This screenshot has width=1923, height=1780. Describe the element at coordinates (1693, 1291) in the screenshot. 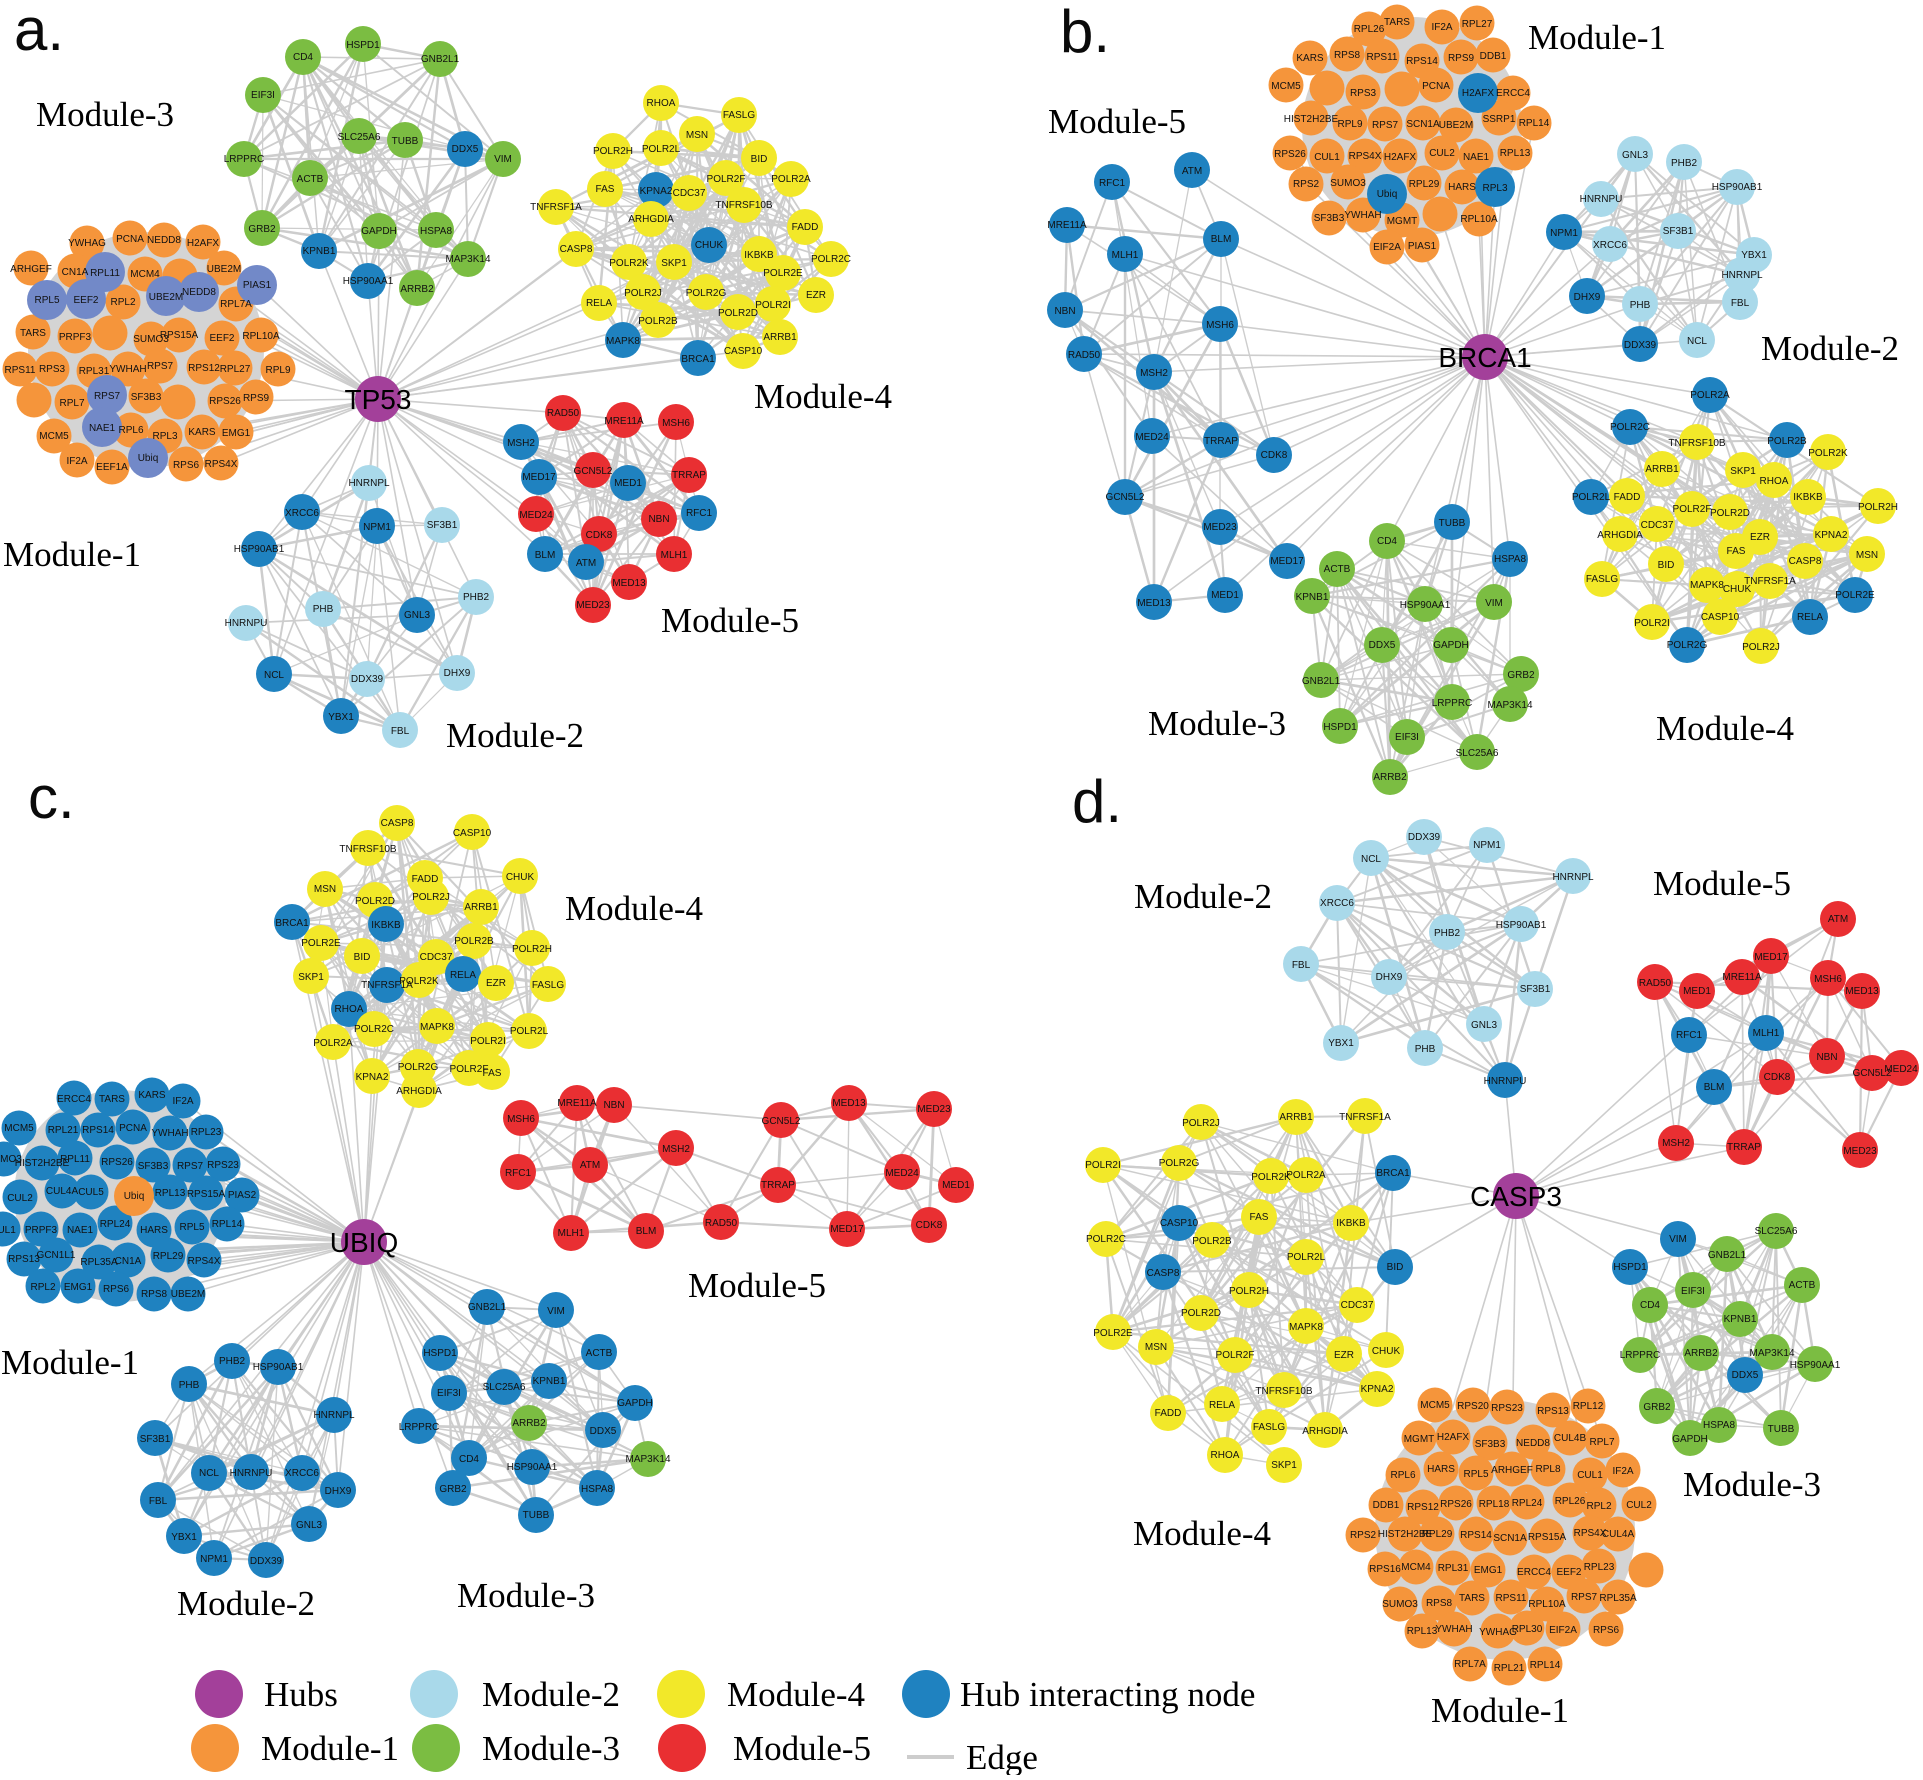

I see `svg-text: EIF3I` at that location.